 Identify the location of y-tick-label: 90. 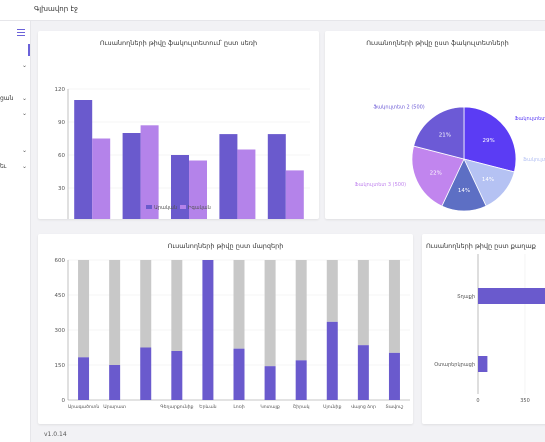
(61, 123).